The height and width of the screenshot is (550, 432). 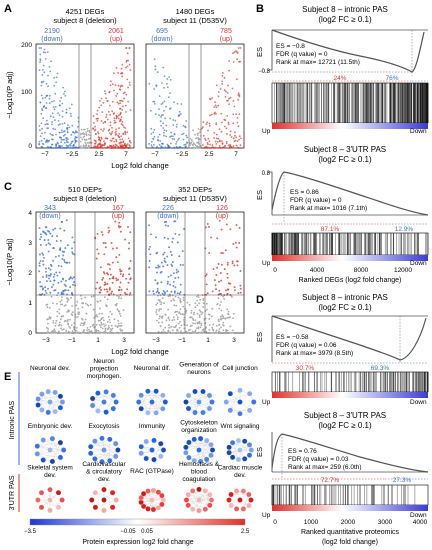 I want to click on b-bot-pct-red: 87.1%, so click(x=330, y=229).